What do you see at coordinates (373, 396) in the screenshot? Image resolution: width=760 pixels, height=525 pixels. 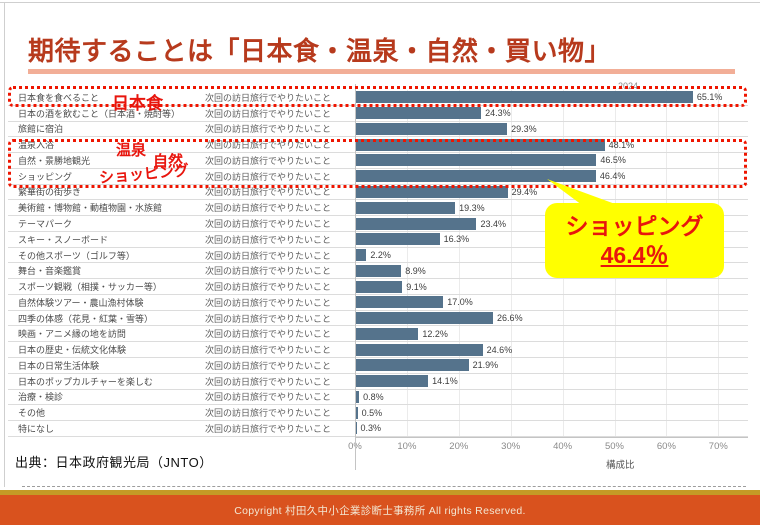 I see `bar-value-label: 0.8%` at bounding box center [373, 396].